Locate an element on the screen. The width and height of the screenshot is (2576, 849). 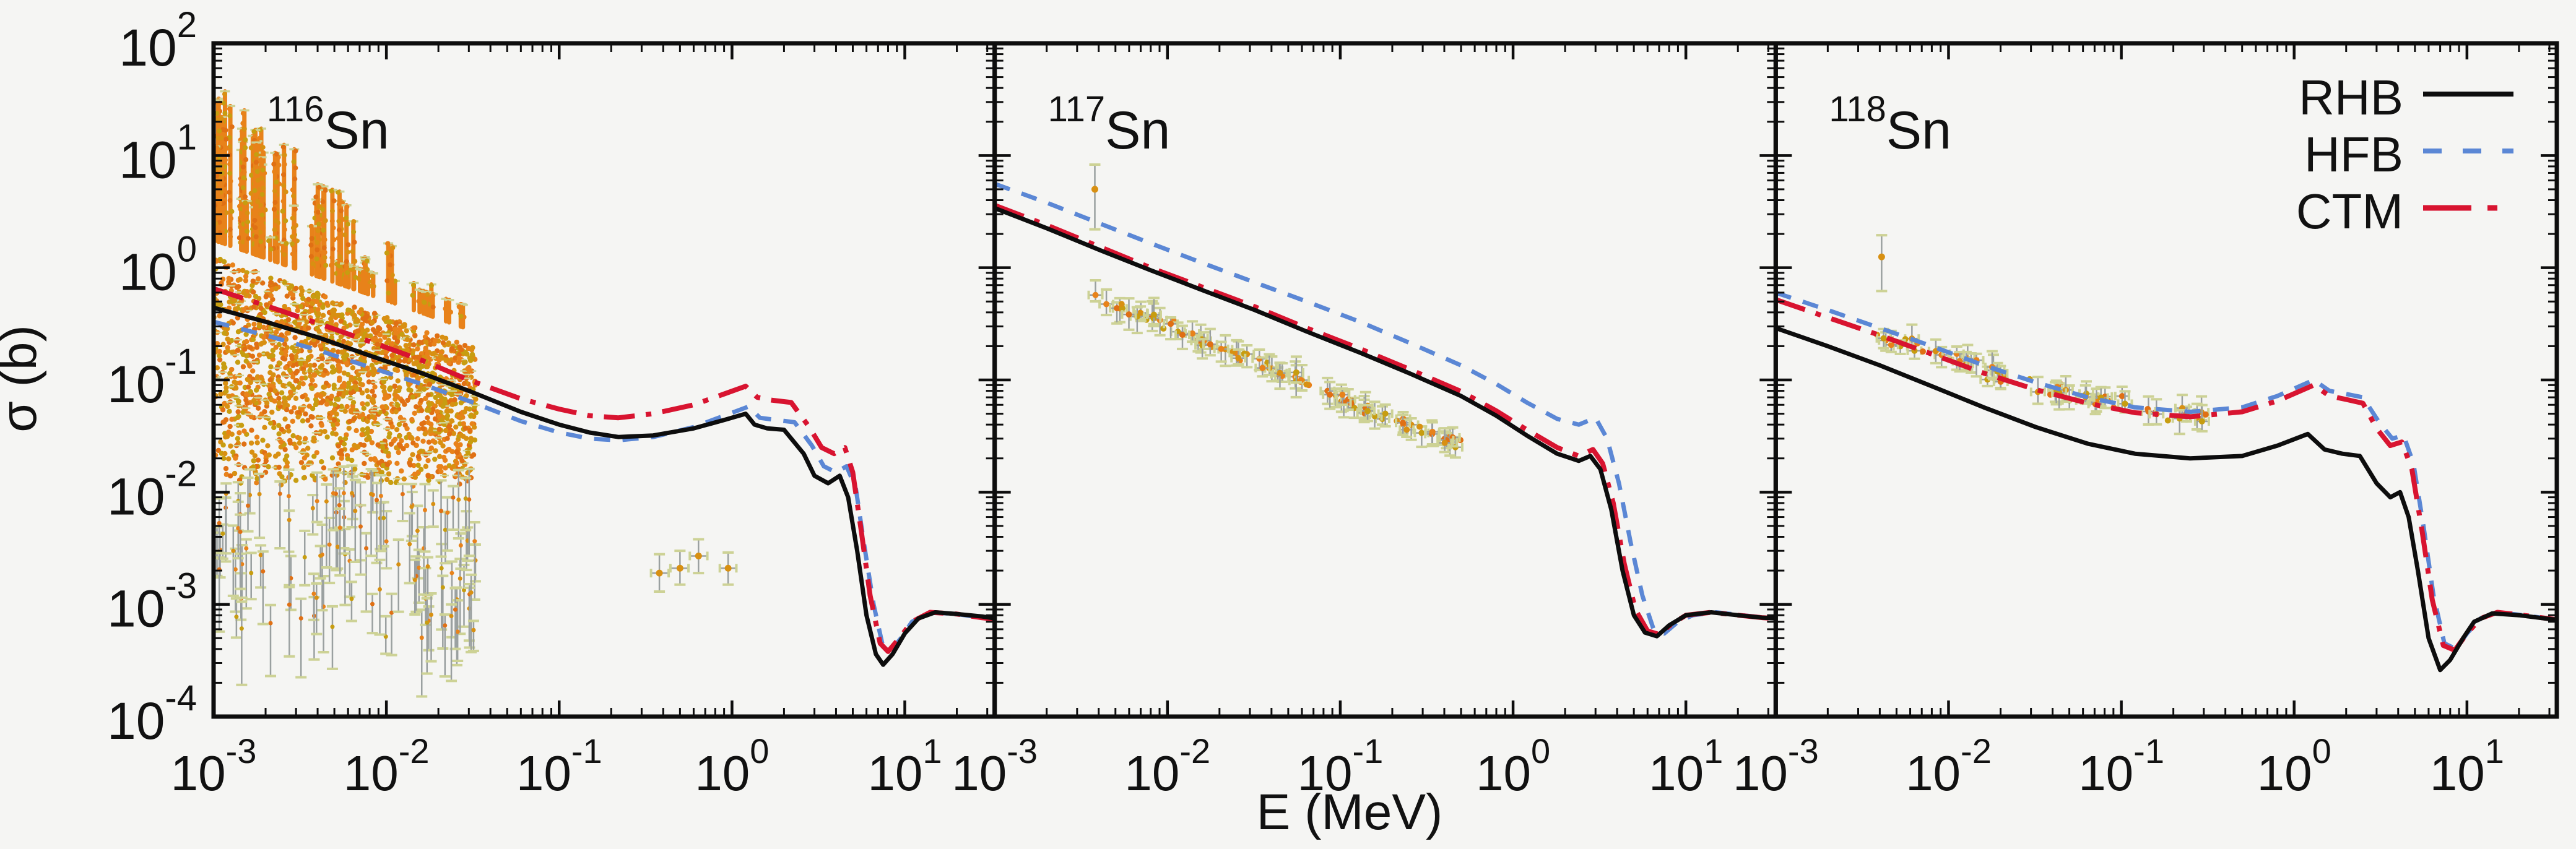
y-tick-label: 10⁻² is located at coordinates (152, 489).